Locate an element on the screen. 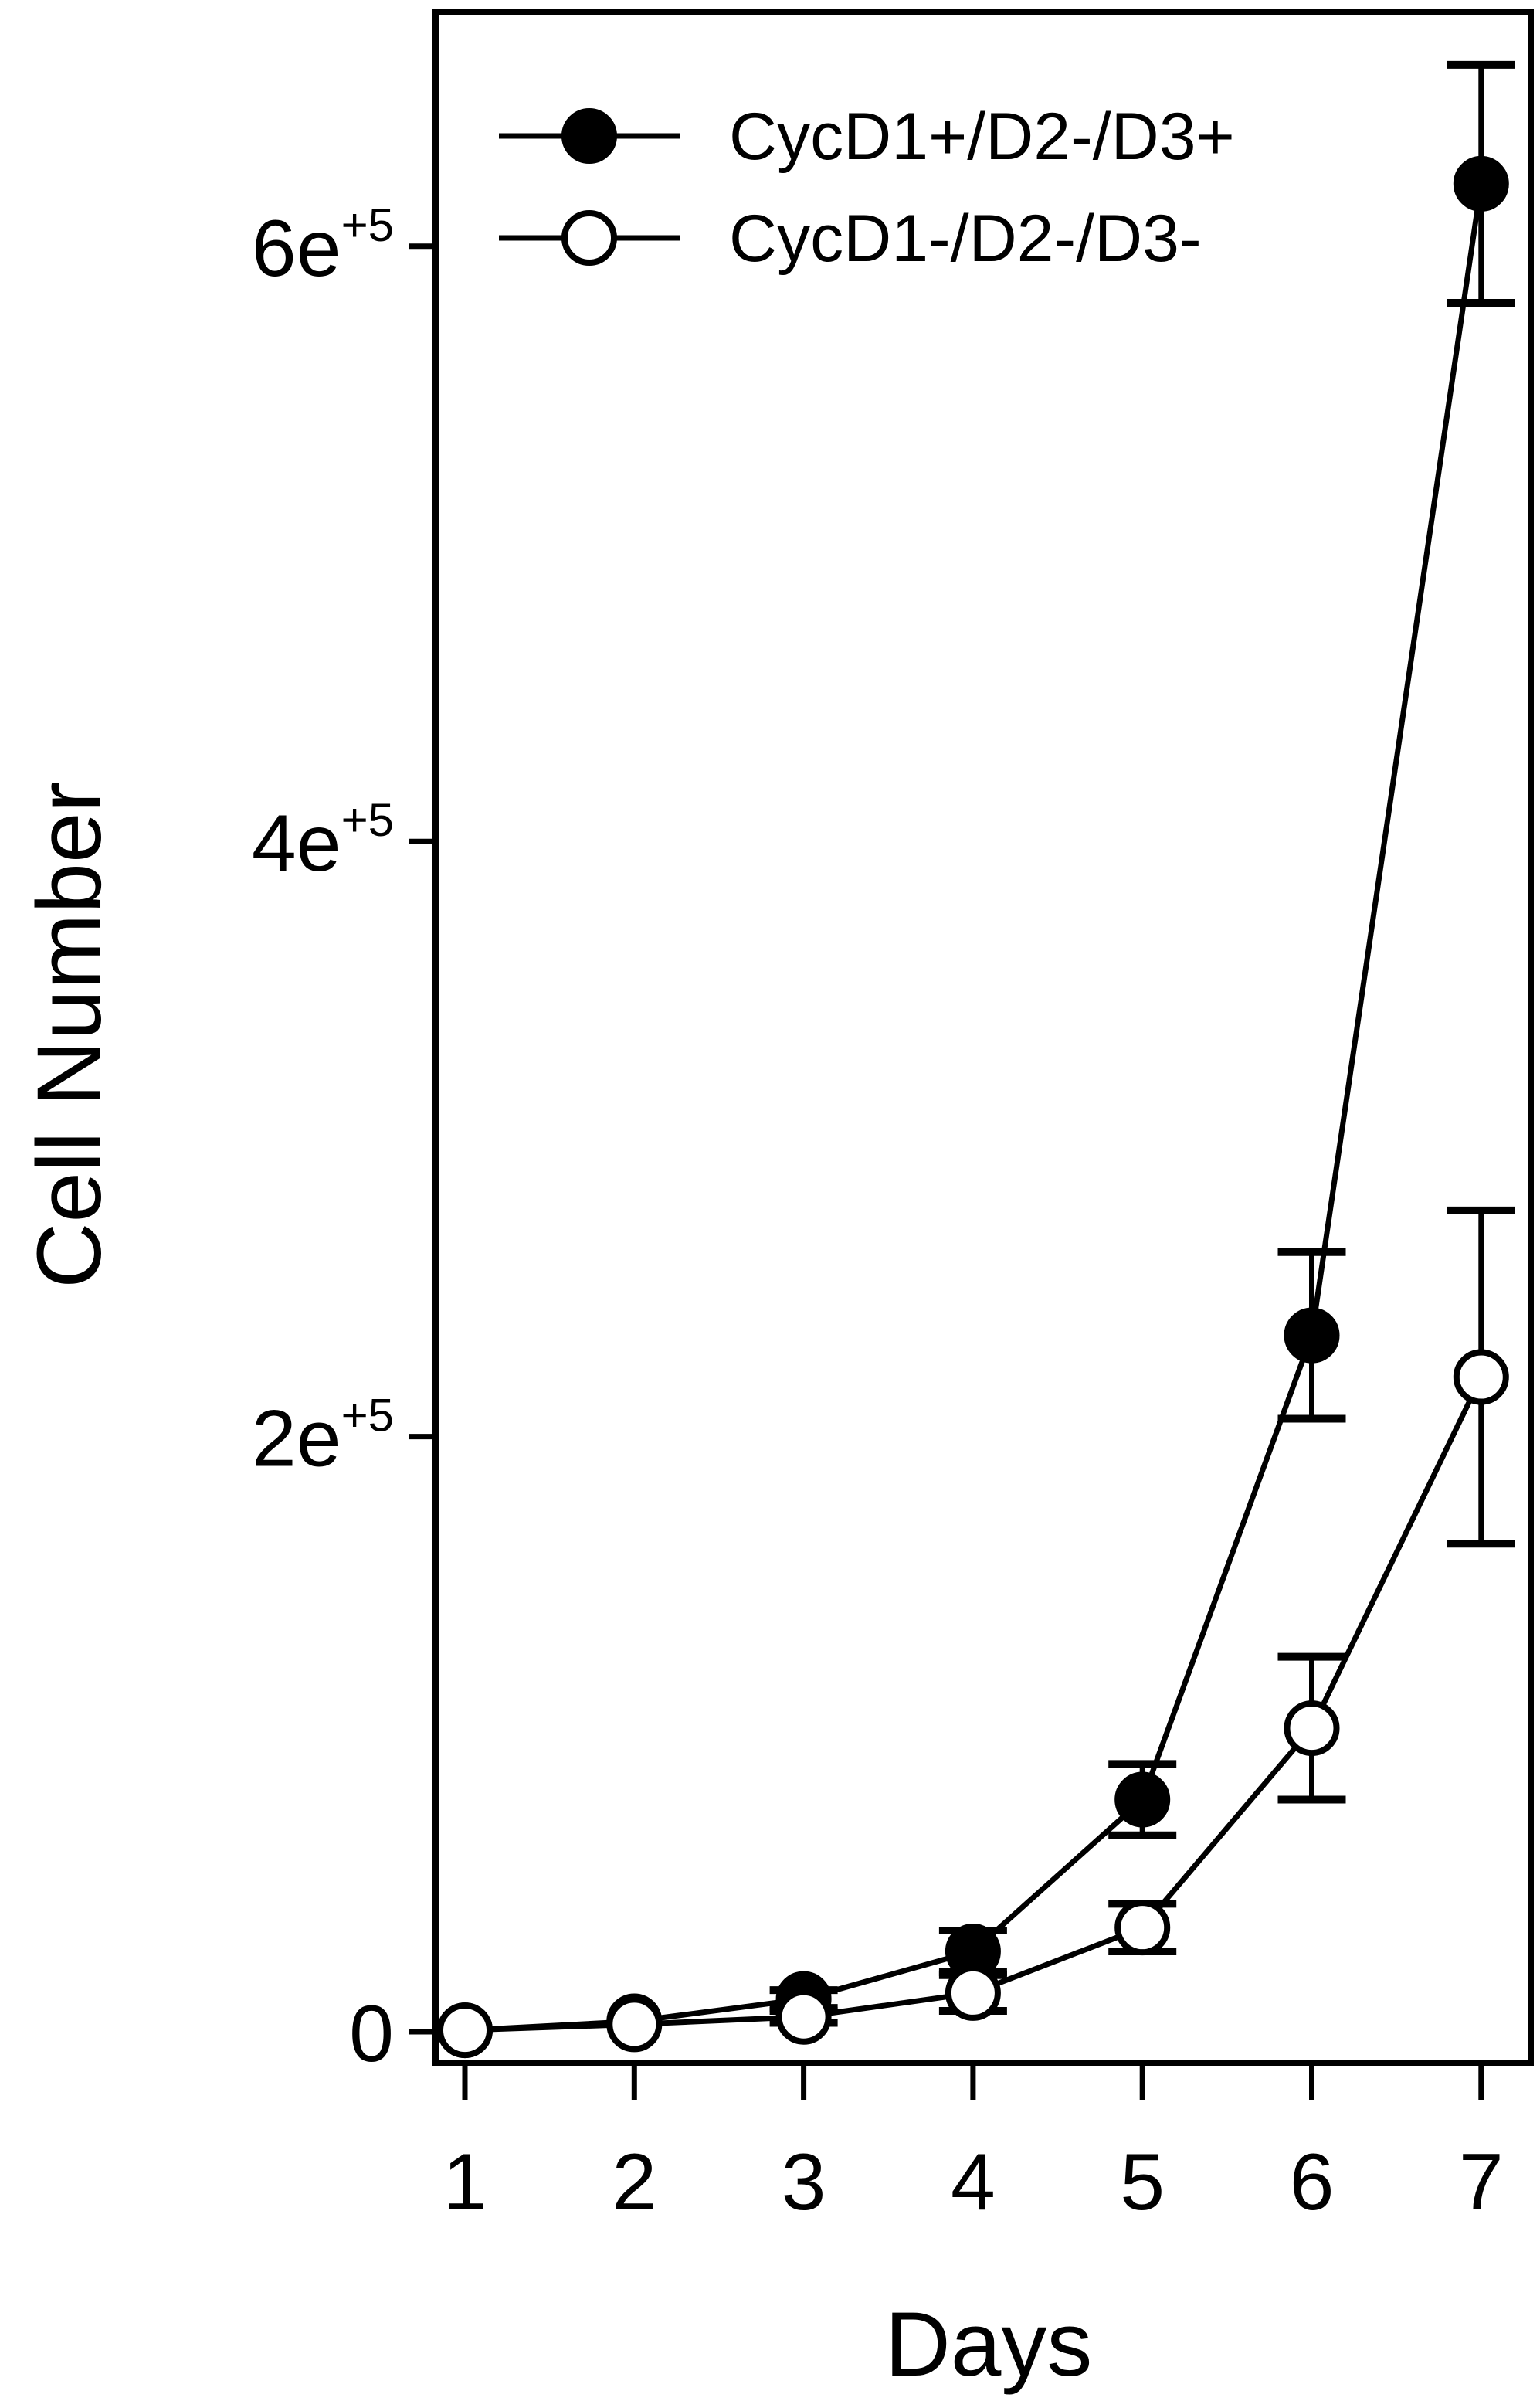  x-tick-label: 6 is located at coordinates (1312, 2182).